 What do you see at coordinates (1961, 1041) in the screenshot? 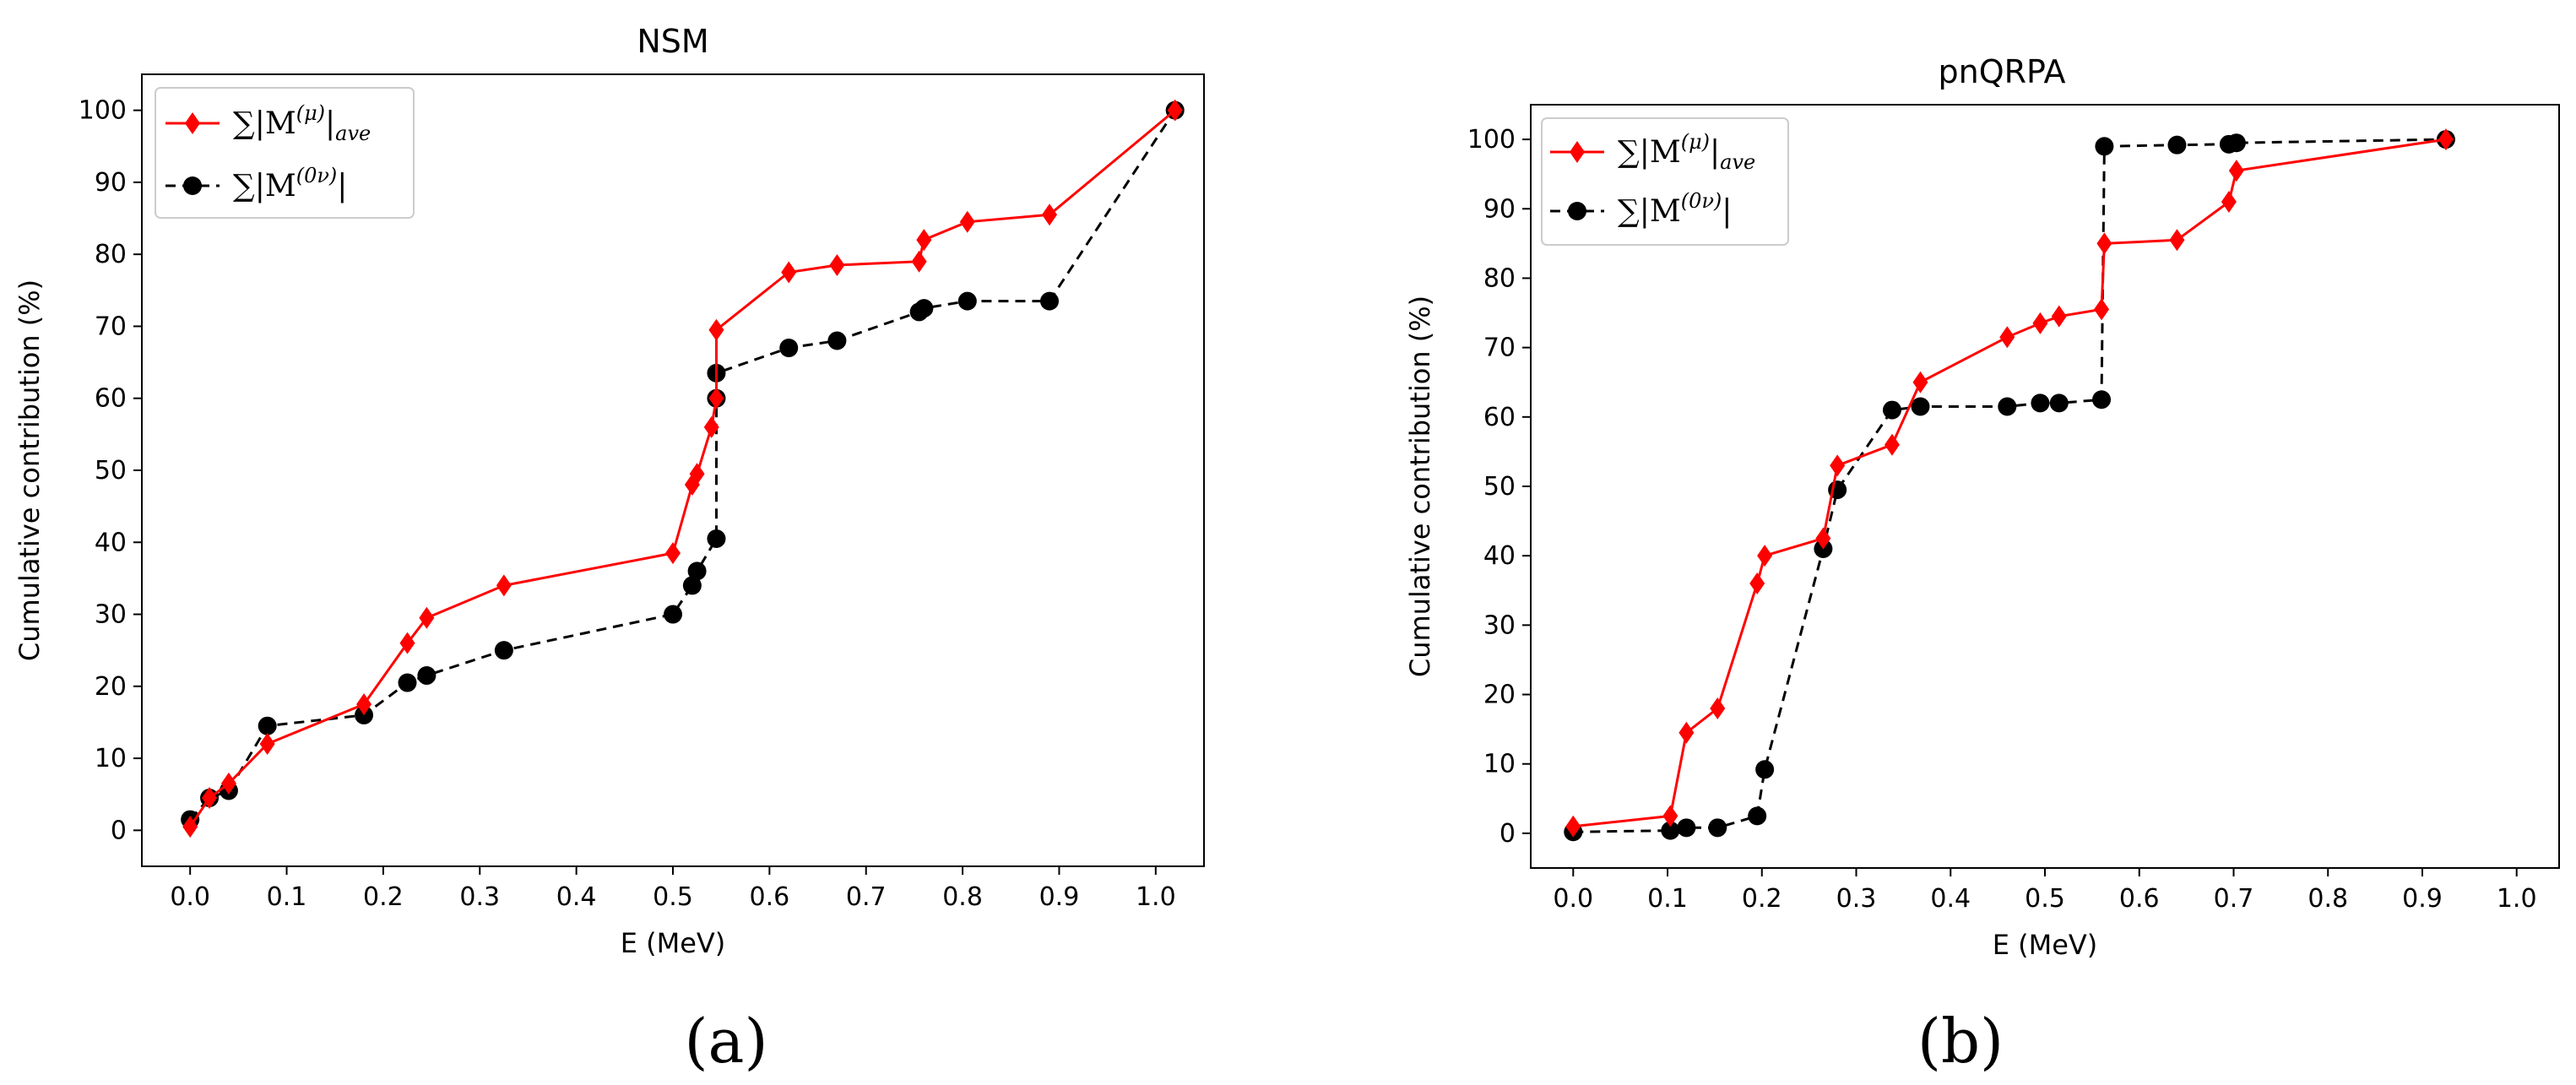
I see `caption: (b)` at bounding box center [1961, 1041].